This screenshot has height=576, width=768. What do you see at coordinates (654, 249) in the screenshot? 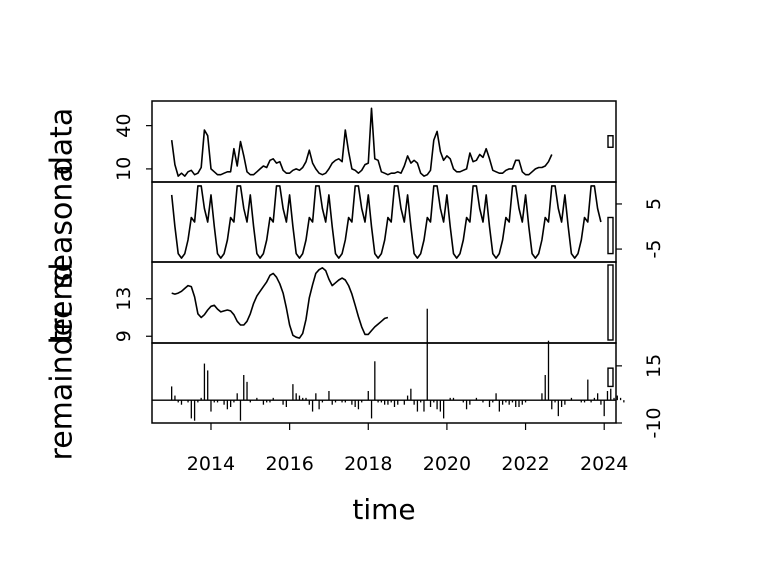
I see `seasonal-y-tick-label: -5` at bounding box center [654, 249].